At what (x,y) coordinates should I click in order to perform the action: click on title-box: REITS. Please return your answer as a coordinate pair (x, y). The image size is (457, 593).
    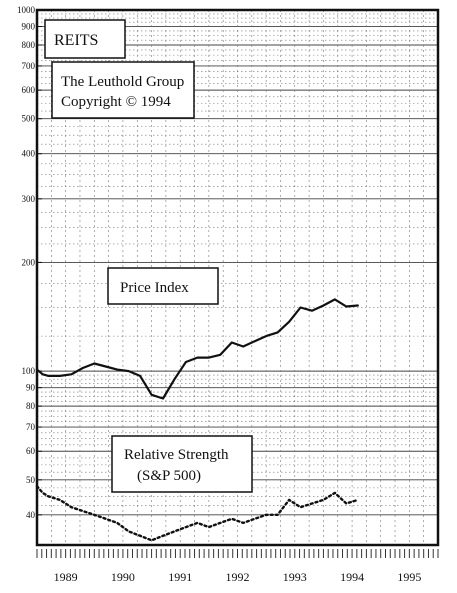
    Looking at the image, I should click on (85, 39).